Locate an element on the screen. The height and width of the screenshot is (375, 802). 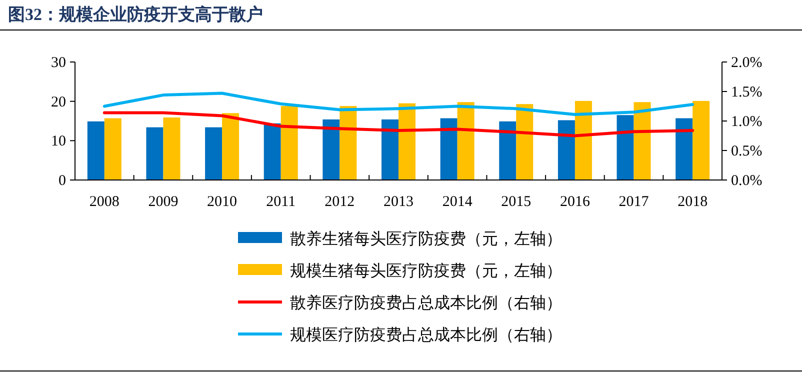
x-tick-label: 2017 is located at coordinates (634, 202).